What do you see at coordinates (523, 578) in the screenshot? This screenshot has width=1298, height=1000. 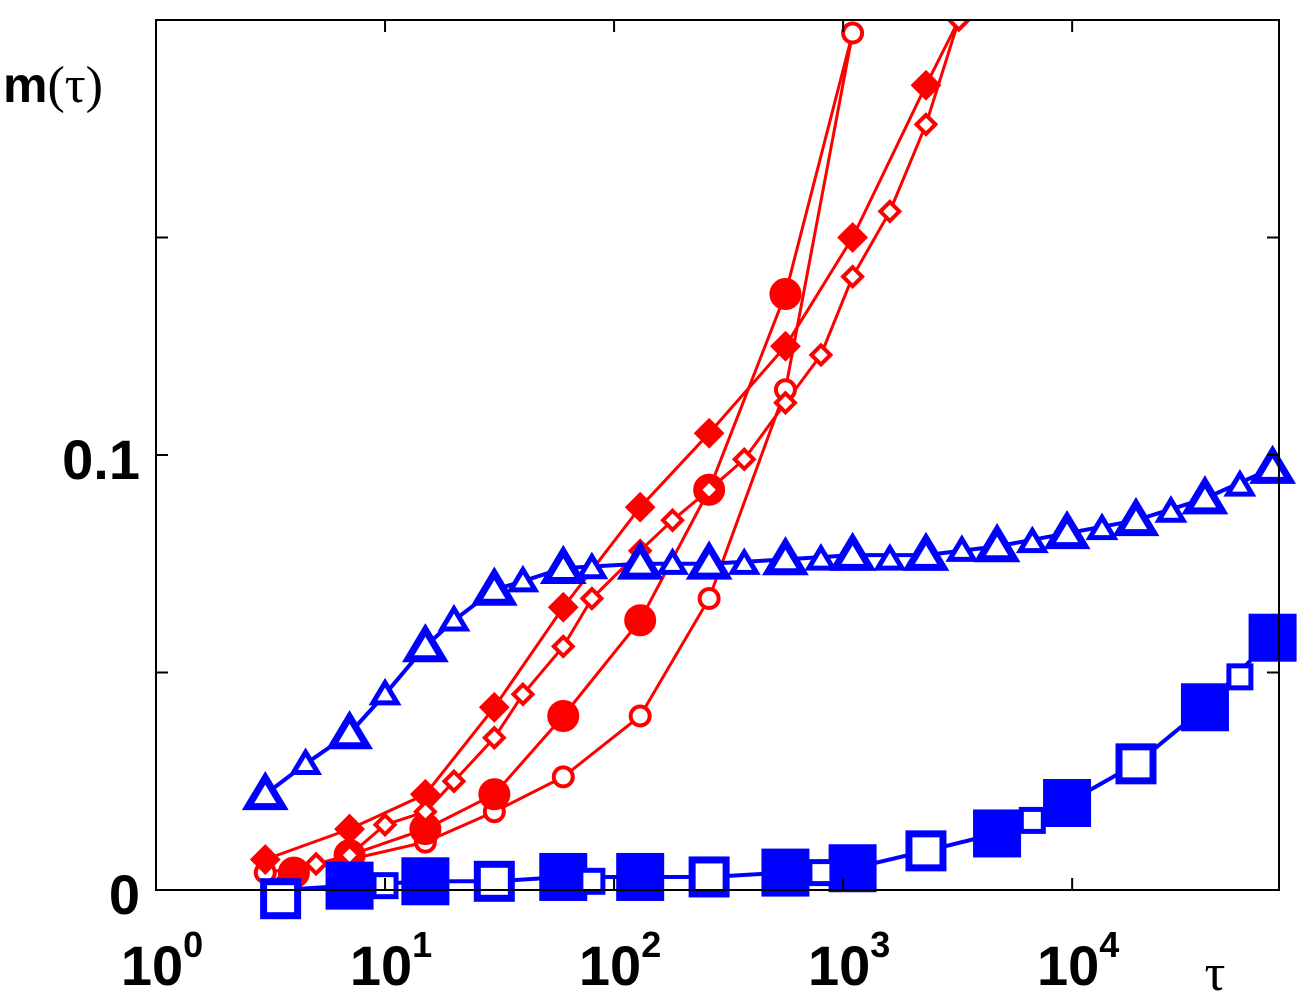 I see `marker-s6-p4` at bounding box center [523, 578].